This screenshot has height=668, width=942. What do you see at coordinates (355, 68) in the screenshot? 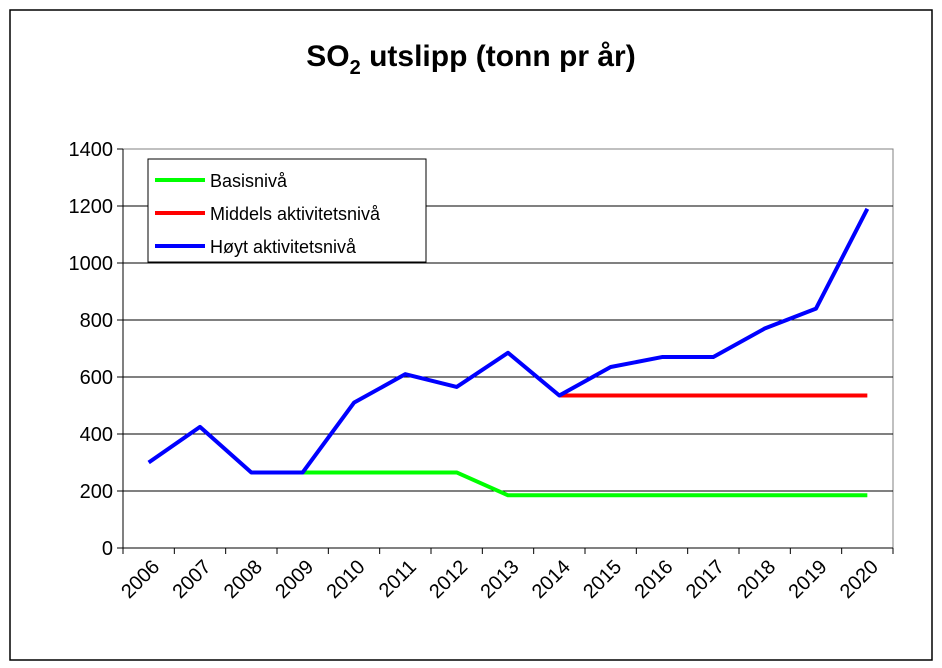
I see `title-subscript: 2` at bounding box center [355, 68].